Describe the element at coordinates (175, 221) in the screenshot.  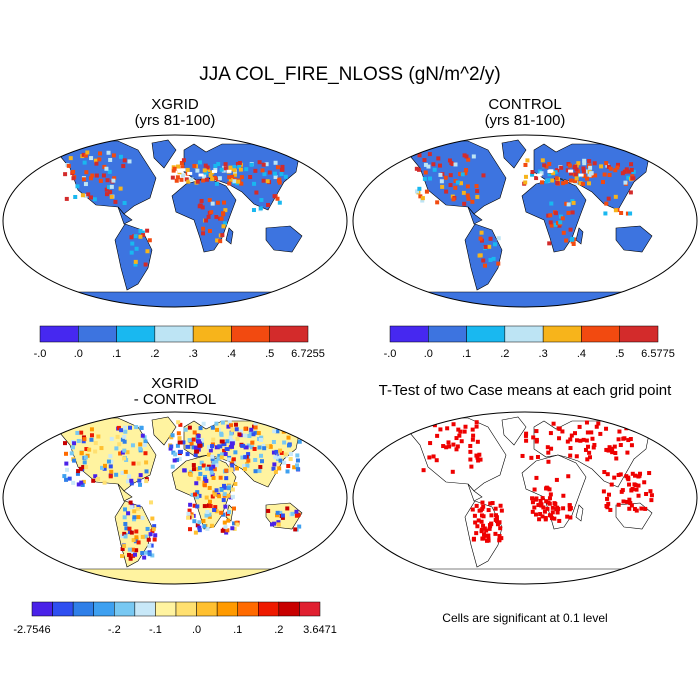
I see `map-frame-xgrid` at that location.